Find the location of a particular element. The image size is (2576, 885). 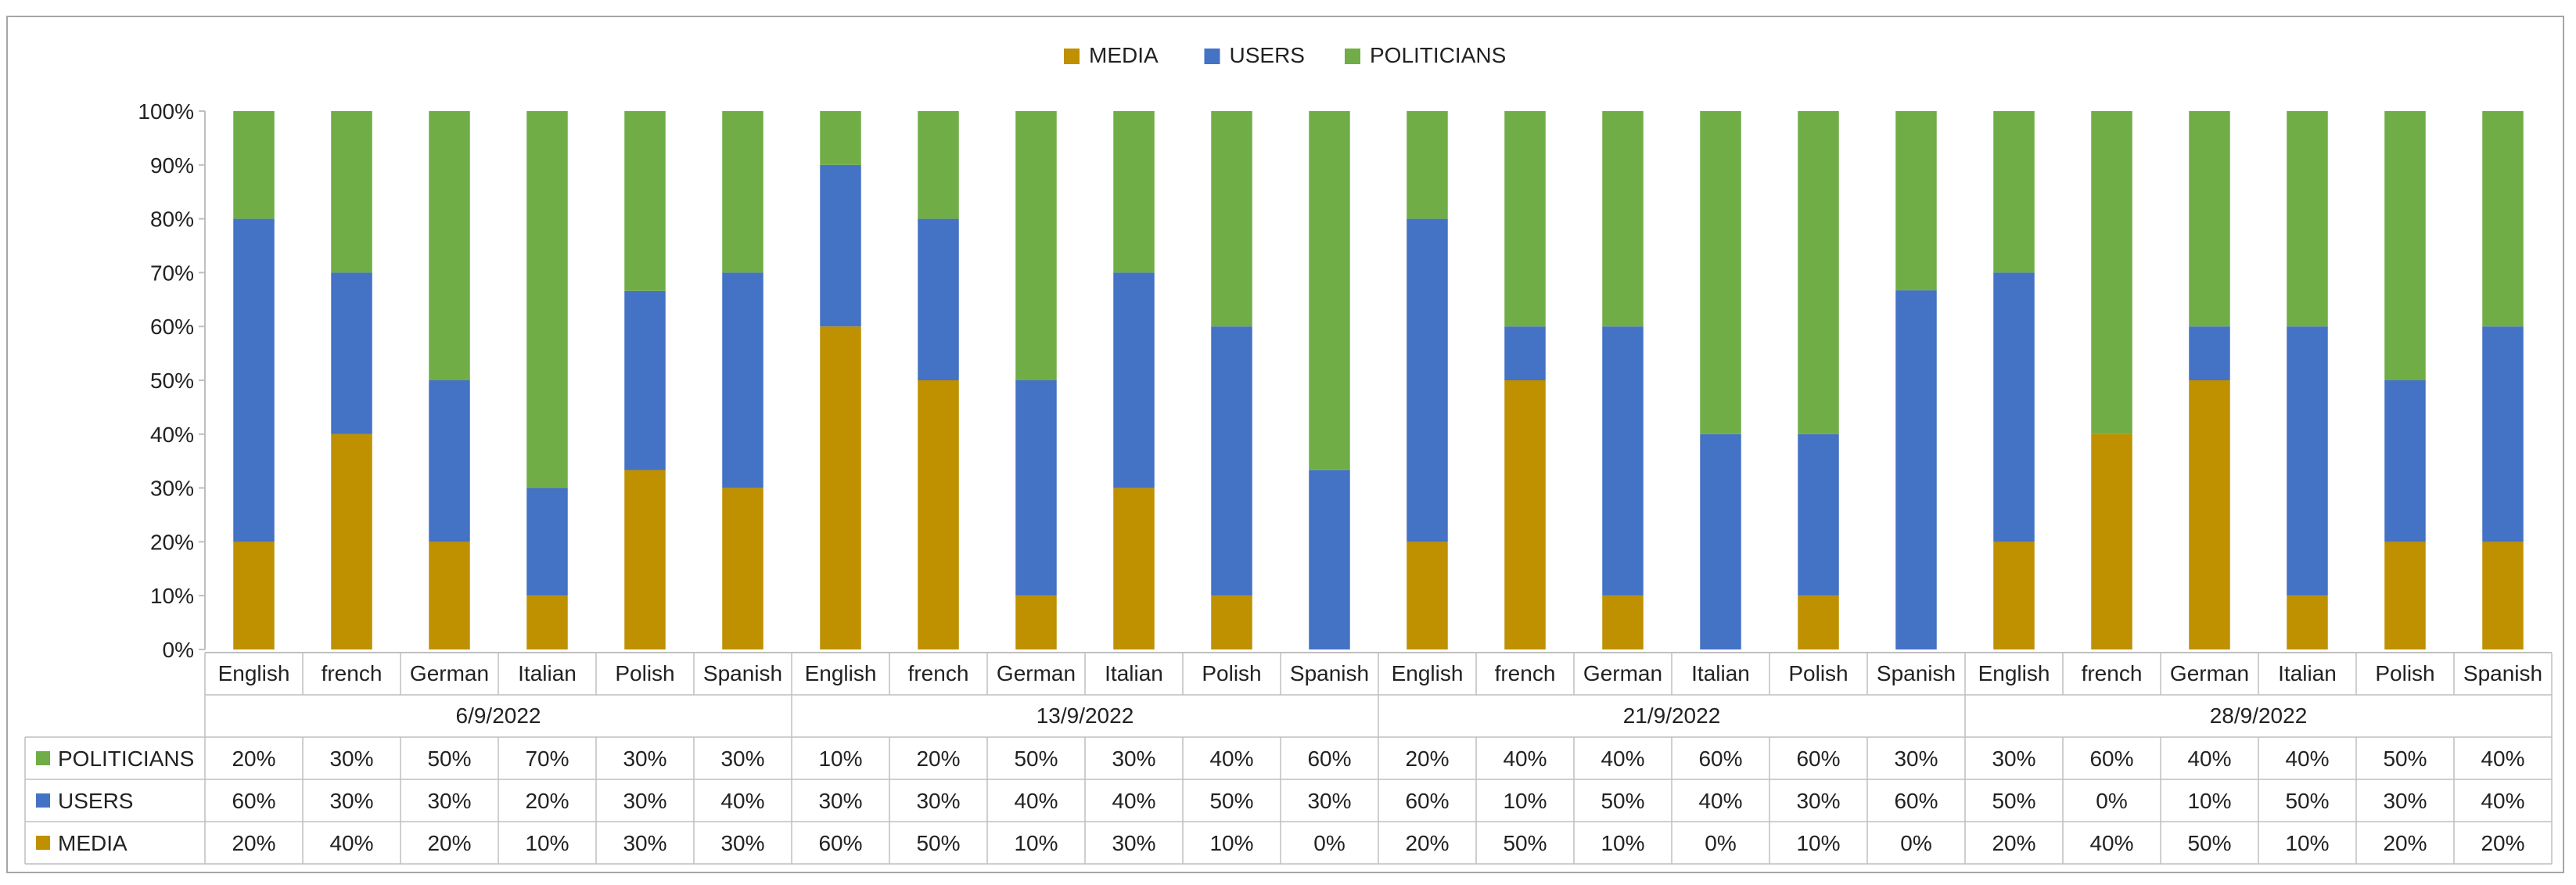

x-category-label: french is located at coordinates (938, 673).